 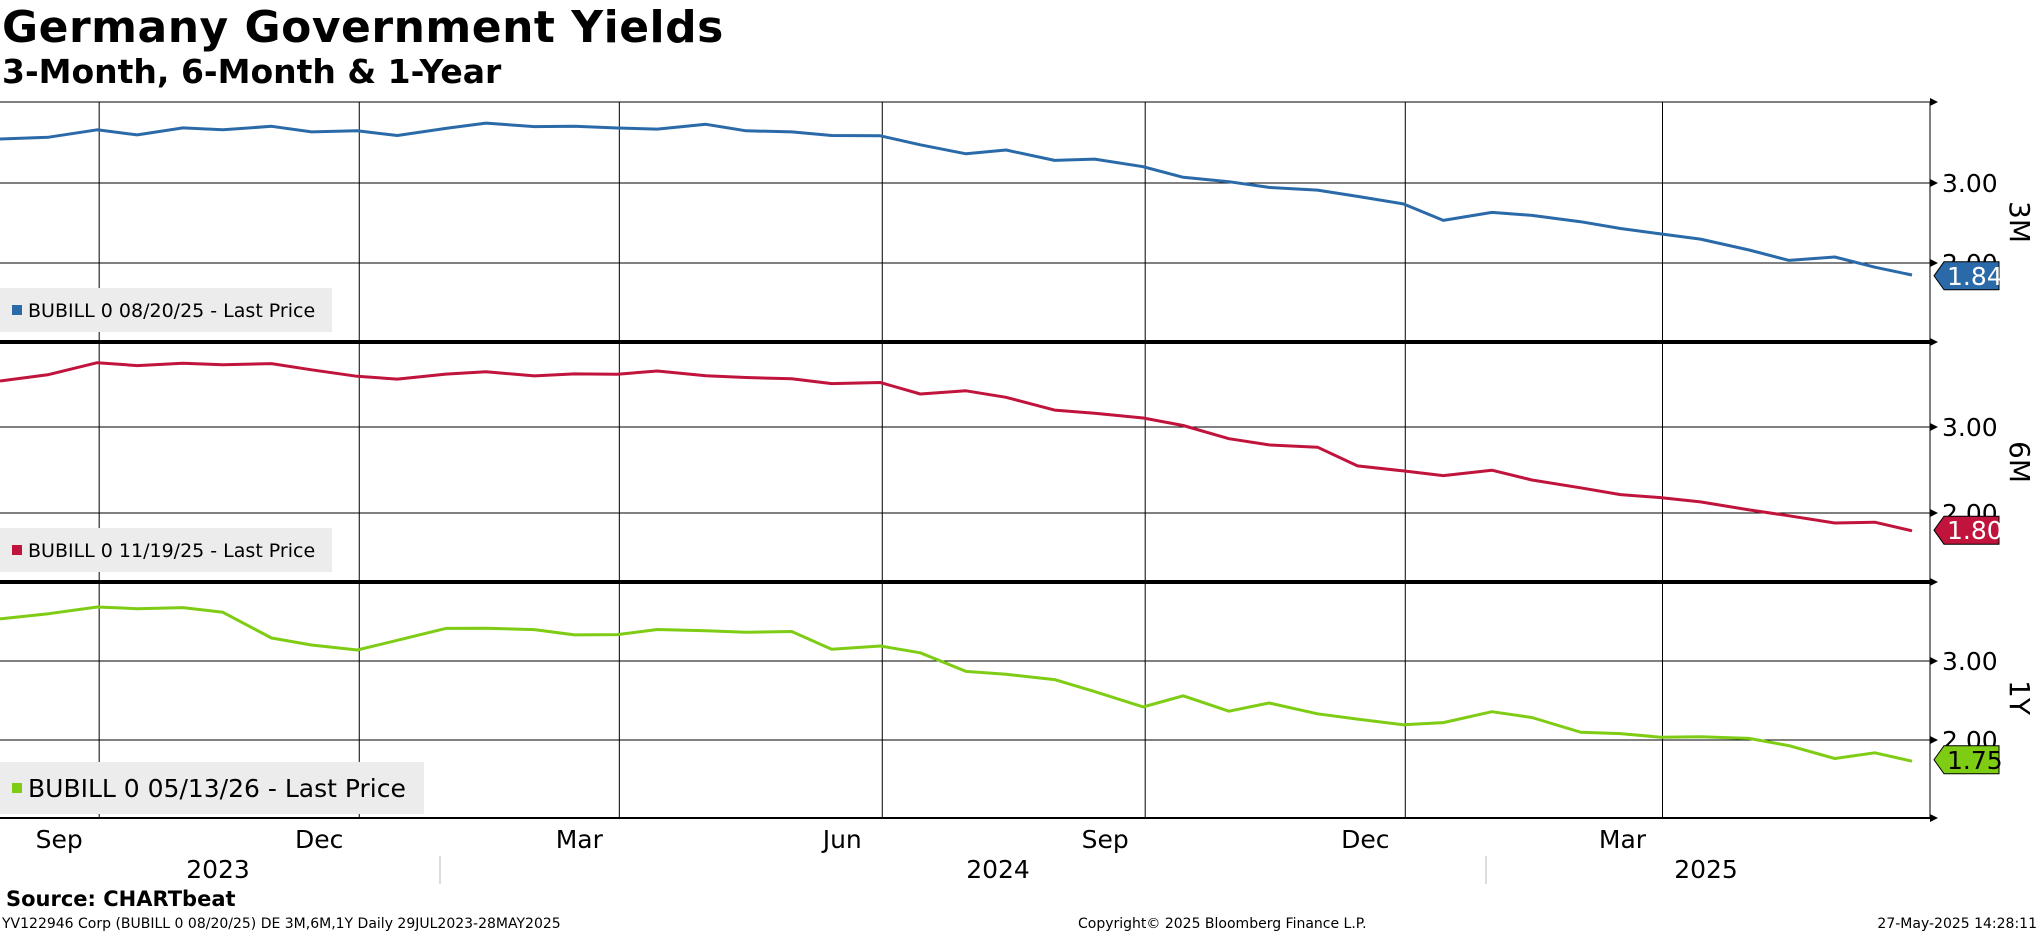 What do you see at coordinates (217, 788) in the screenshot?
I see `legend-label: BUBILL 0 05/13/26 - Last Price` at bounding box center [217, 788].